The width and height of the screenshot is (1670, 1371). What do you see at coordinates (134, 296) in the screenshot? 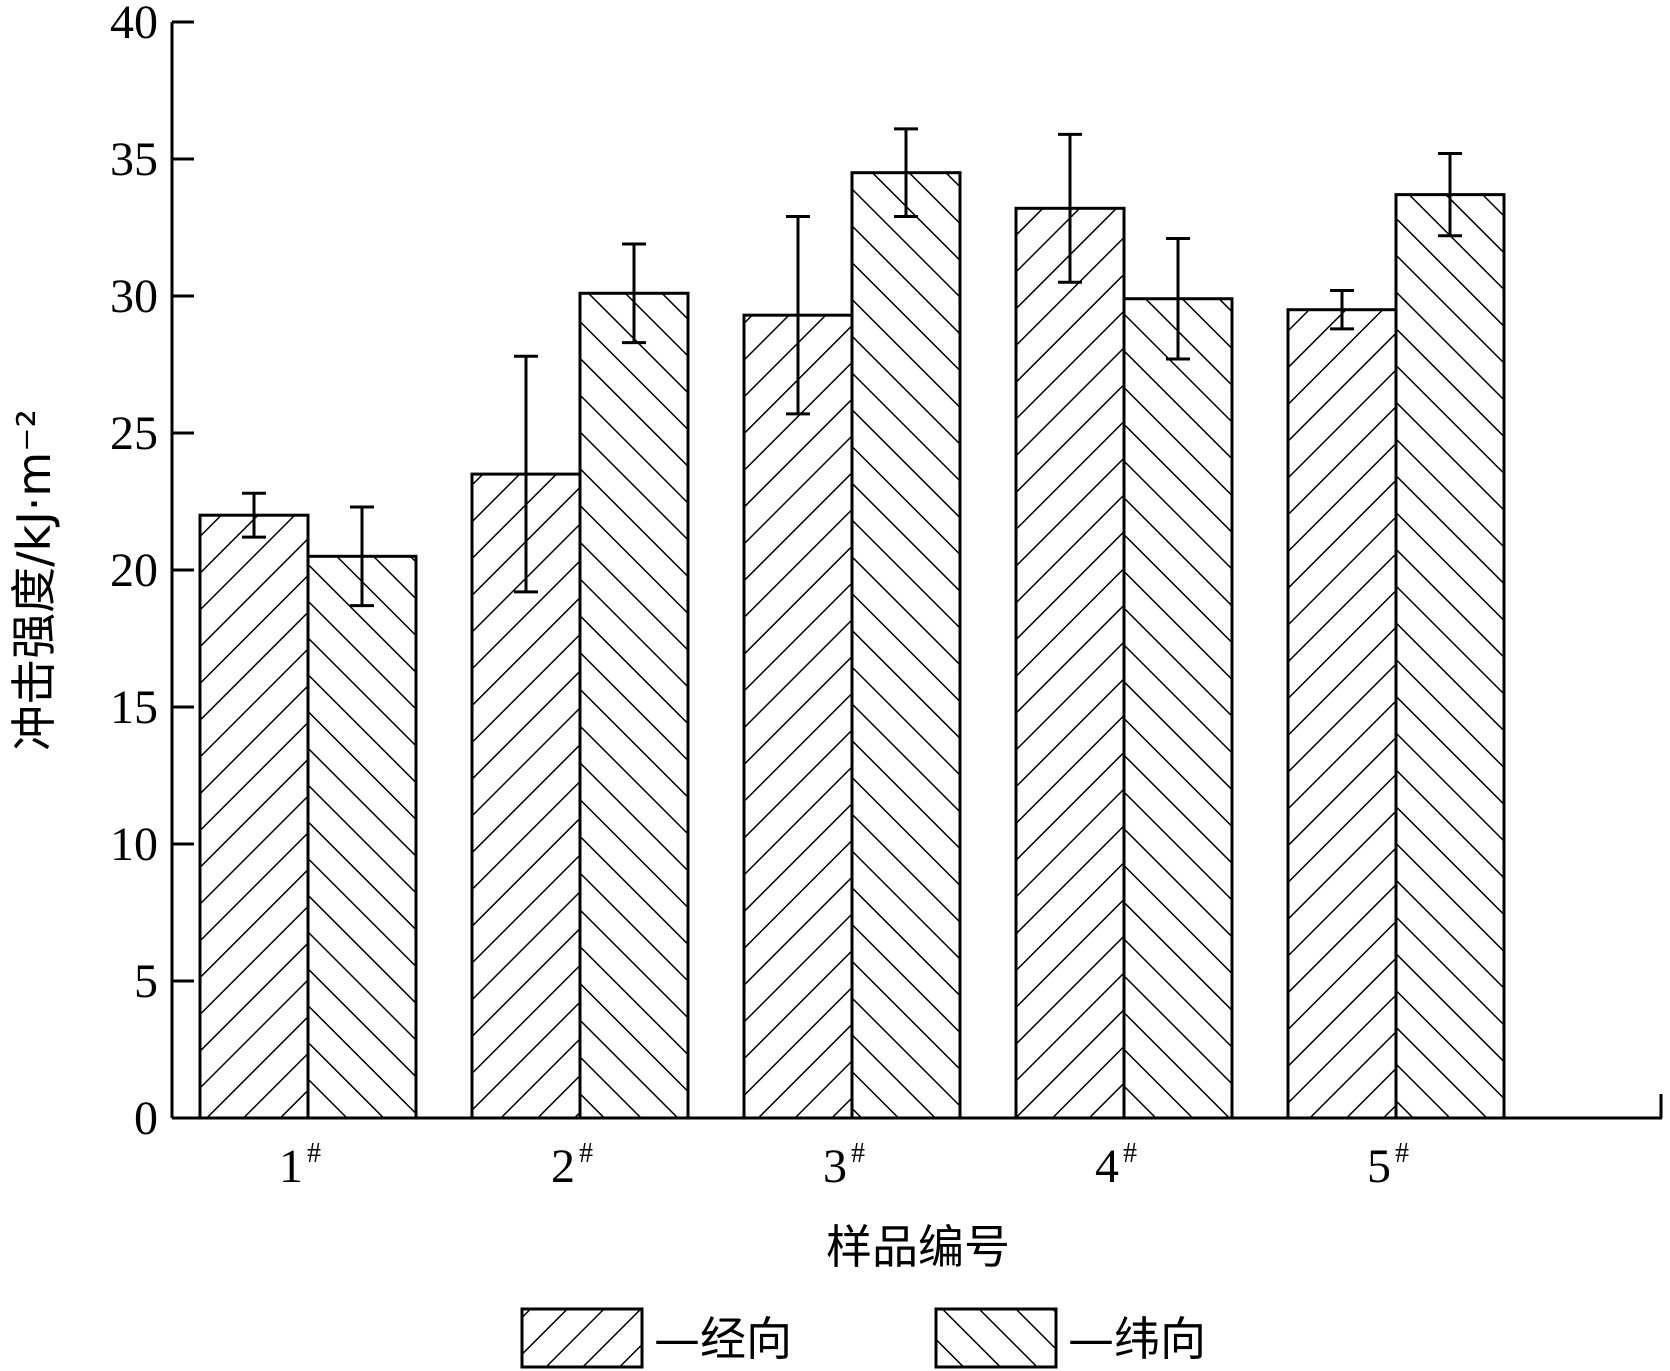
I see `y-tick-label: 30` at bounding box center [134, 296].